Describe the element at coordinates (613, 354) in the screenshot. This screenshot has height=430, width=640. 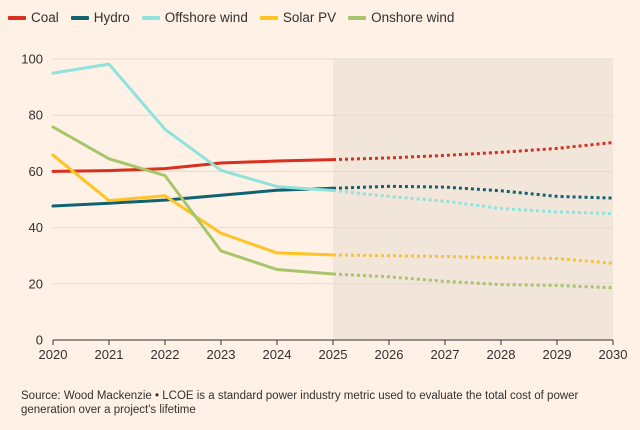
I see `x-tick-label: 2030` at that location.